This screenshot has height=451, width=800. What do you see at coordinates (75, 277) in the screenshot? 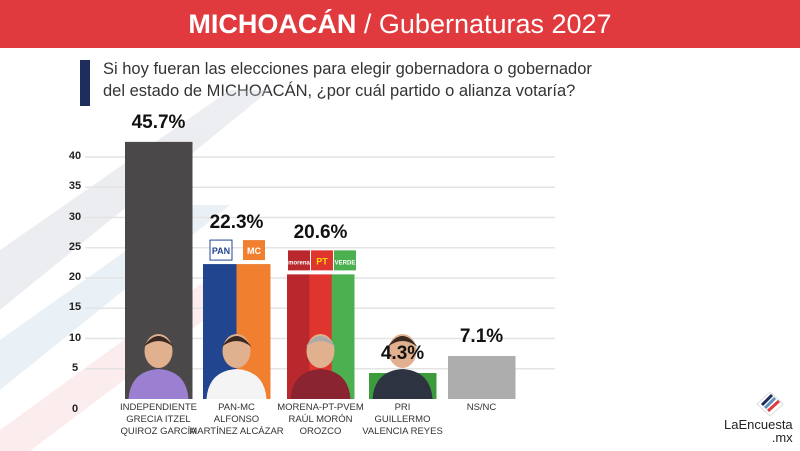
I see `y-tick-label: 20` at bounding box center [75, 277].